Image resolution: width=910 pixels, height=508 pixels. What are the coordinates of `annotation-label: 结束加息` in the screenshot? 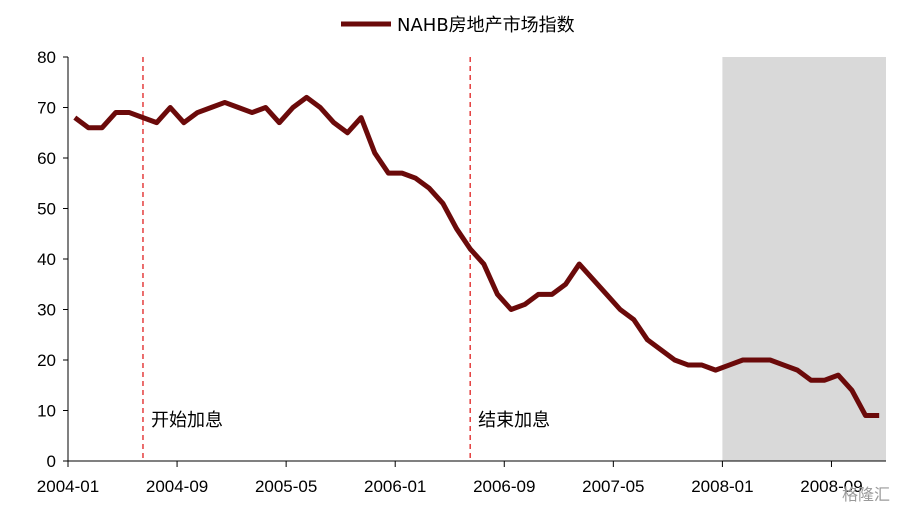 It's located at (514, 420).